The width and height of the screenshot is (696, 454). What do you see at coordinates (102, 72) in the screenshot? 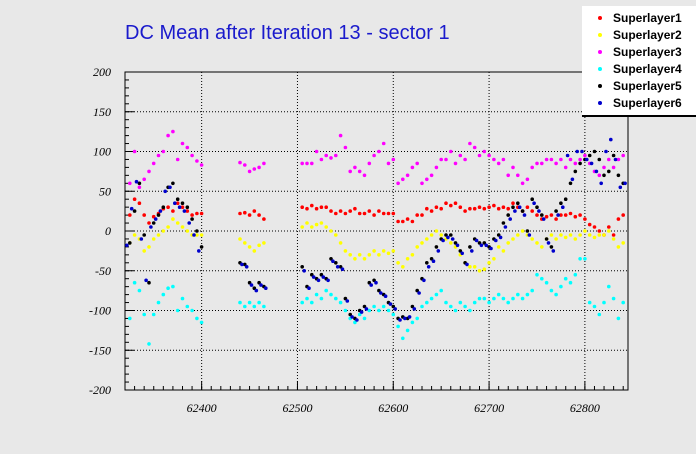
I see `y-tick-label: 200` at bounding box center [102, 72].